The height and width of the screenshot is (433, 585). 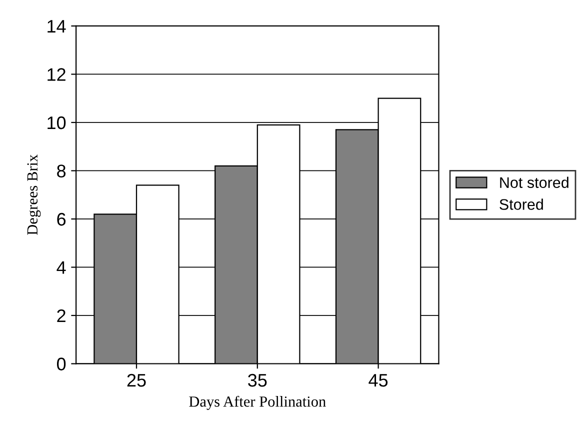 I want to click on y-axis-title: Degrees Brix, so click(x=34, y=194).